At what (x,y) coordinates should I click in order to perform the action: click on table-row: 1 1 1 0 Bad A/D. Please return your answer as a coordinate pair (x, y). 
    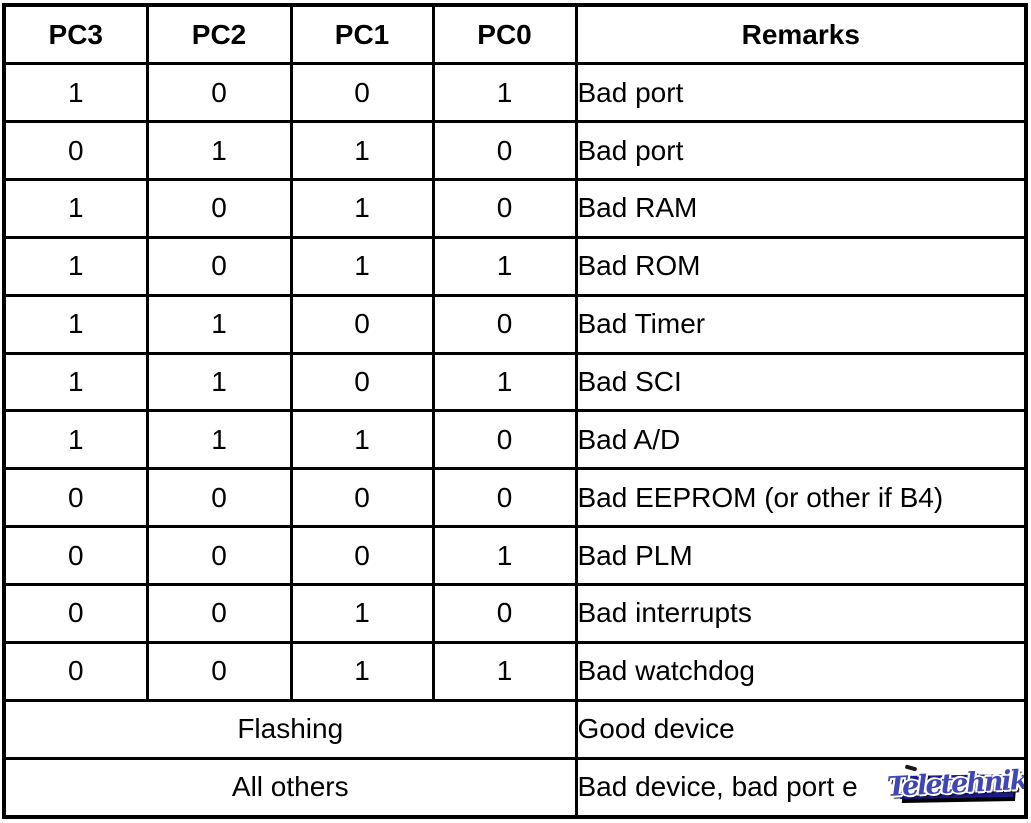
    Looking at the image, I should click on (515, 440).